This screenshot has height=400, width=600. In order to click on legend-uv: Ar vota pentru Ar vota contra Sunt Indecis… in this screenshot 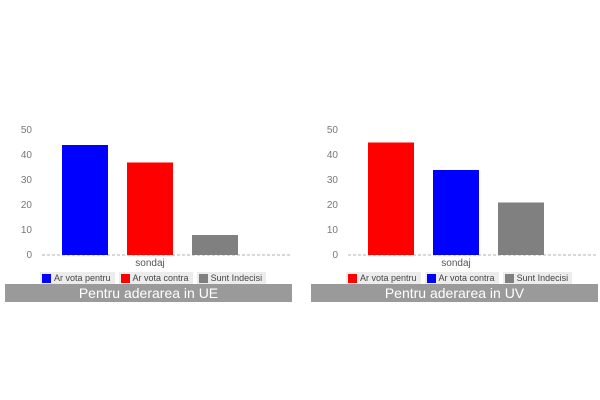, I will do `click(459, 278)`.